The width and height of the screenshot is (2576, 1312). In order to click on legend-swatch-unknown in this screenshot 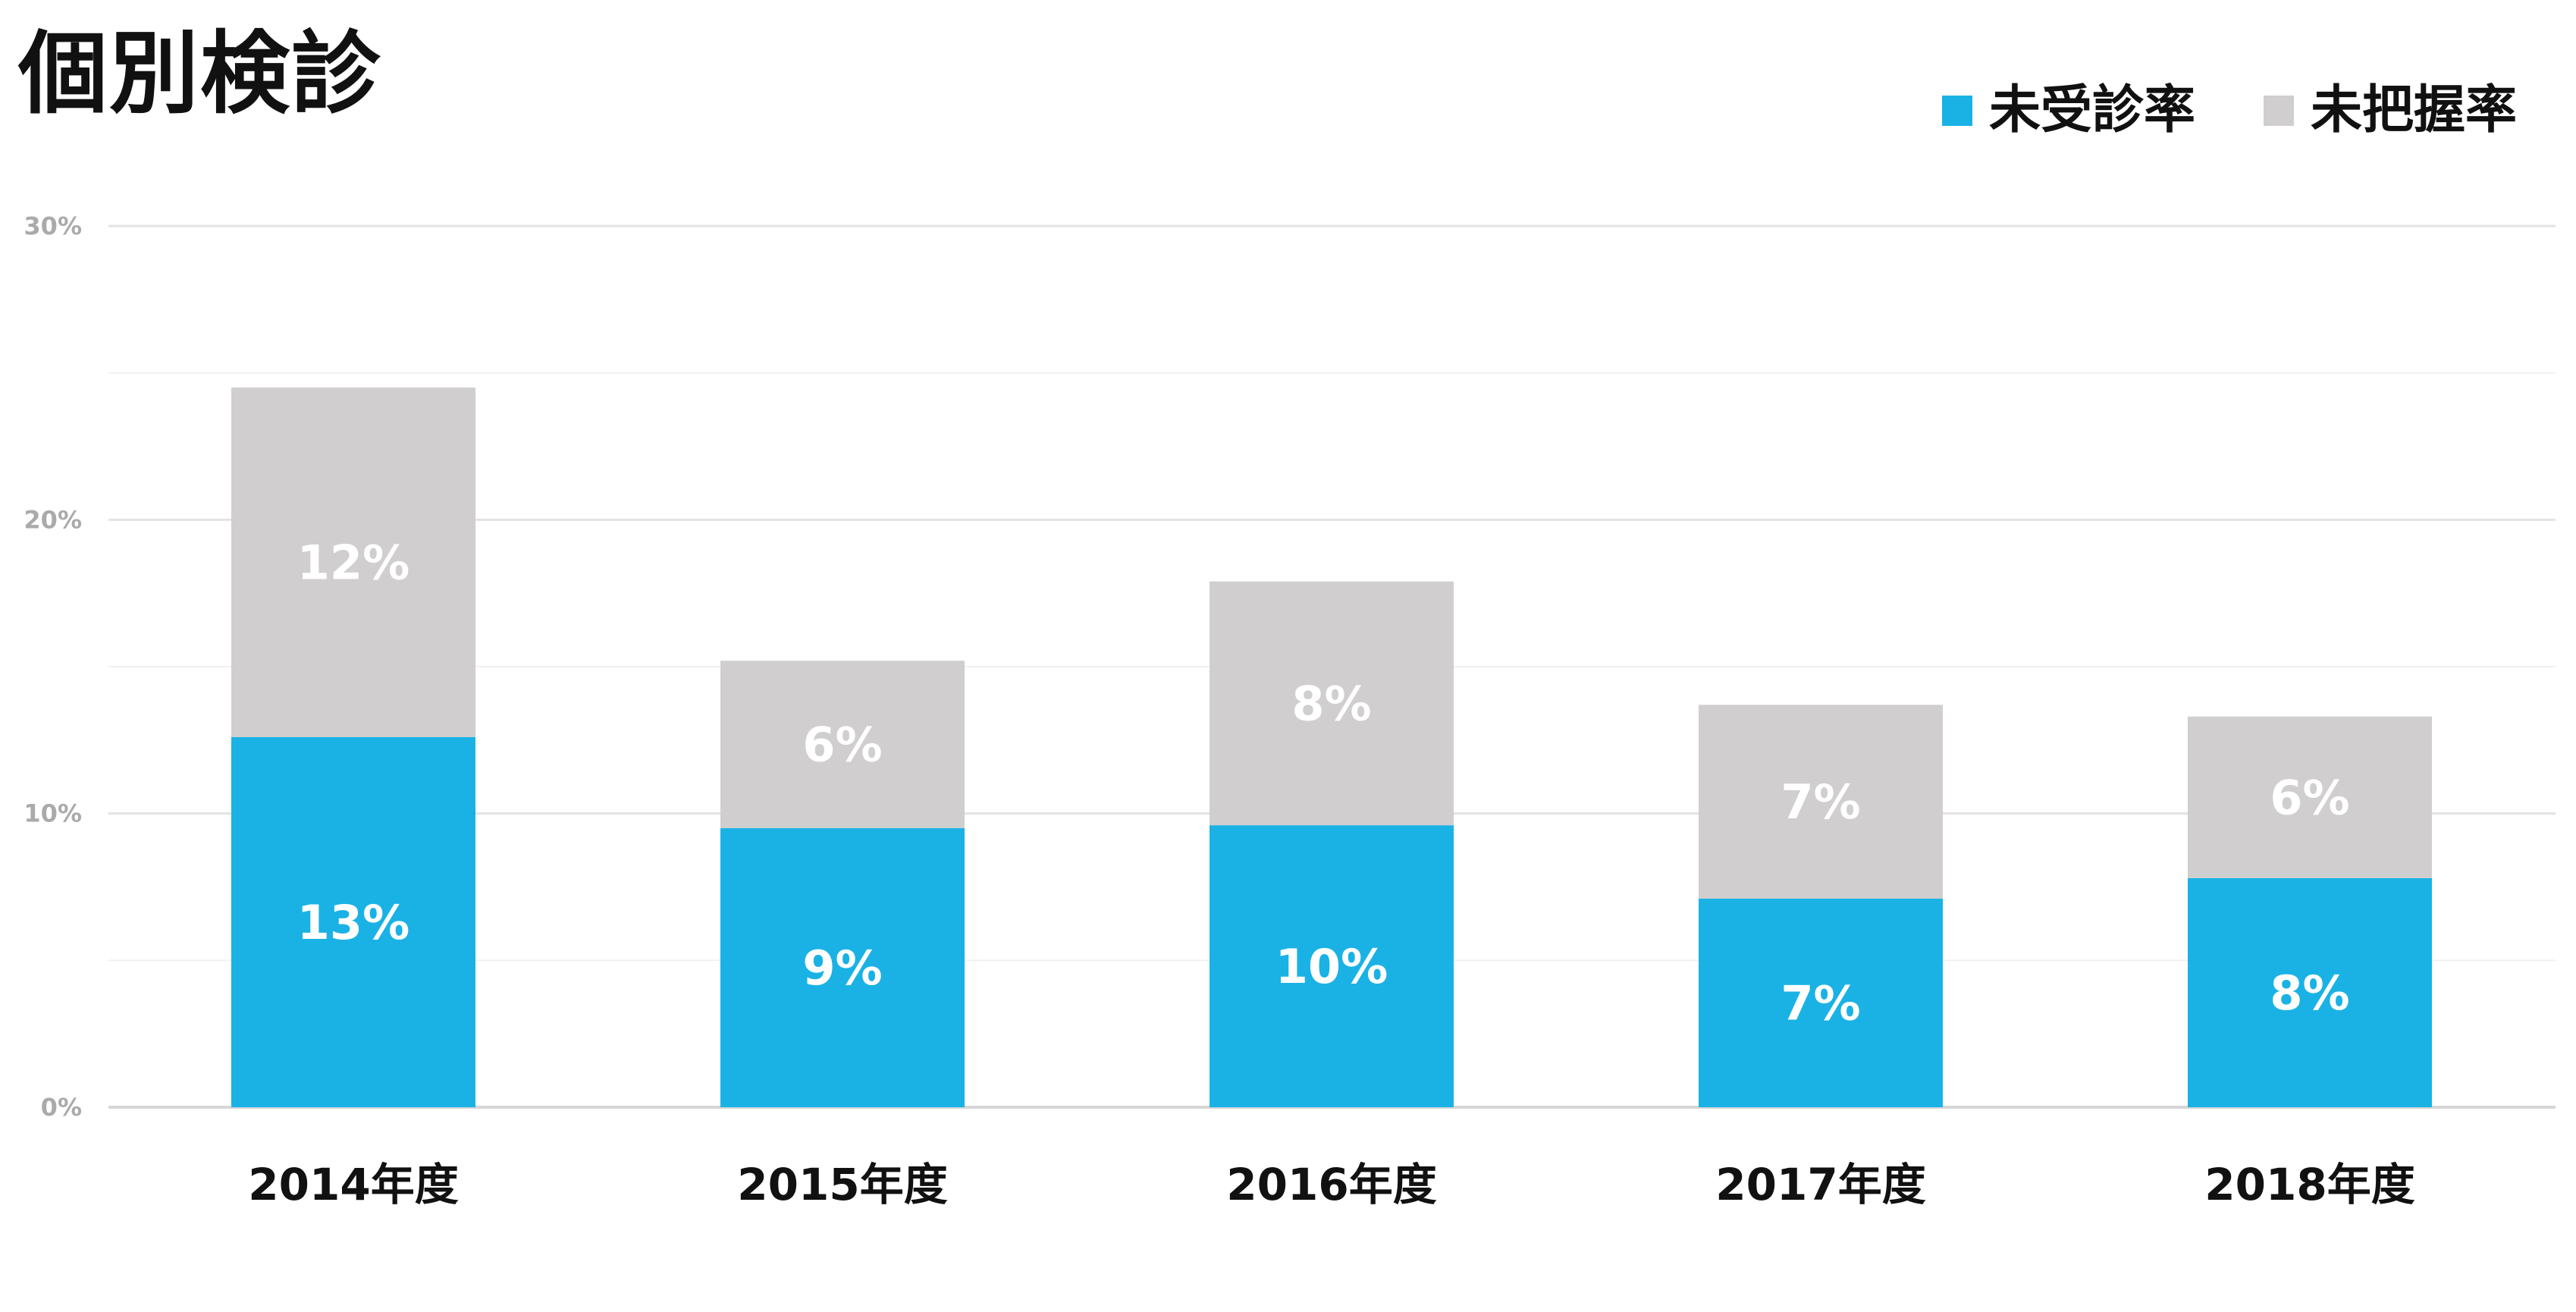, I will do `click(2278, 111)`.